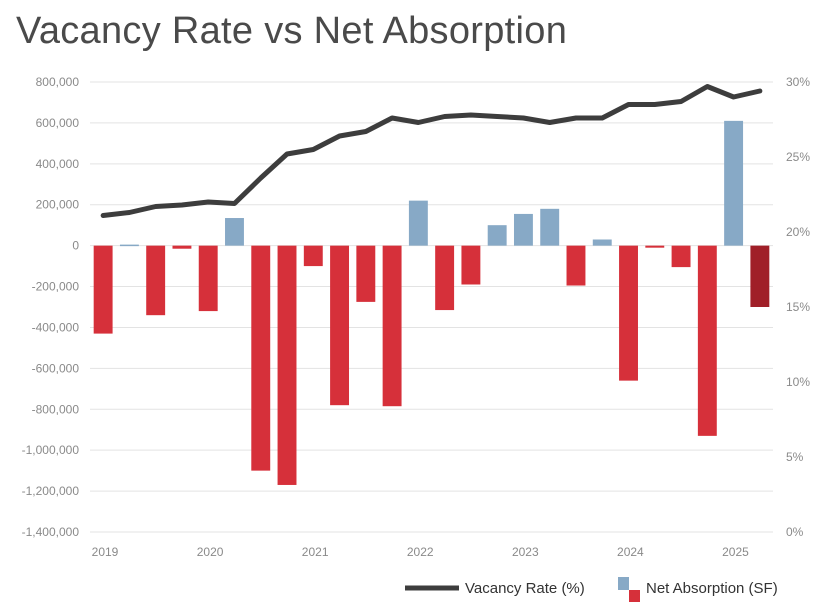 Image resolution: width=817 pixels, height=604 pixels. Describe the element at coordinates (105, 552) in the screenshot. I see `x-tick-label: 2019` at that location.